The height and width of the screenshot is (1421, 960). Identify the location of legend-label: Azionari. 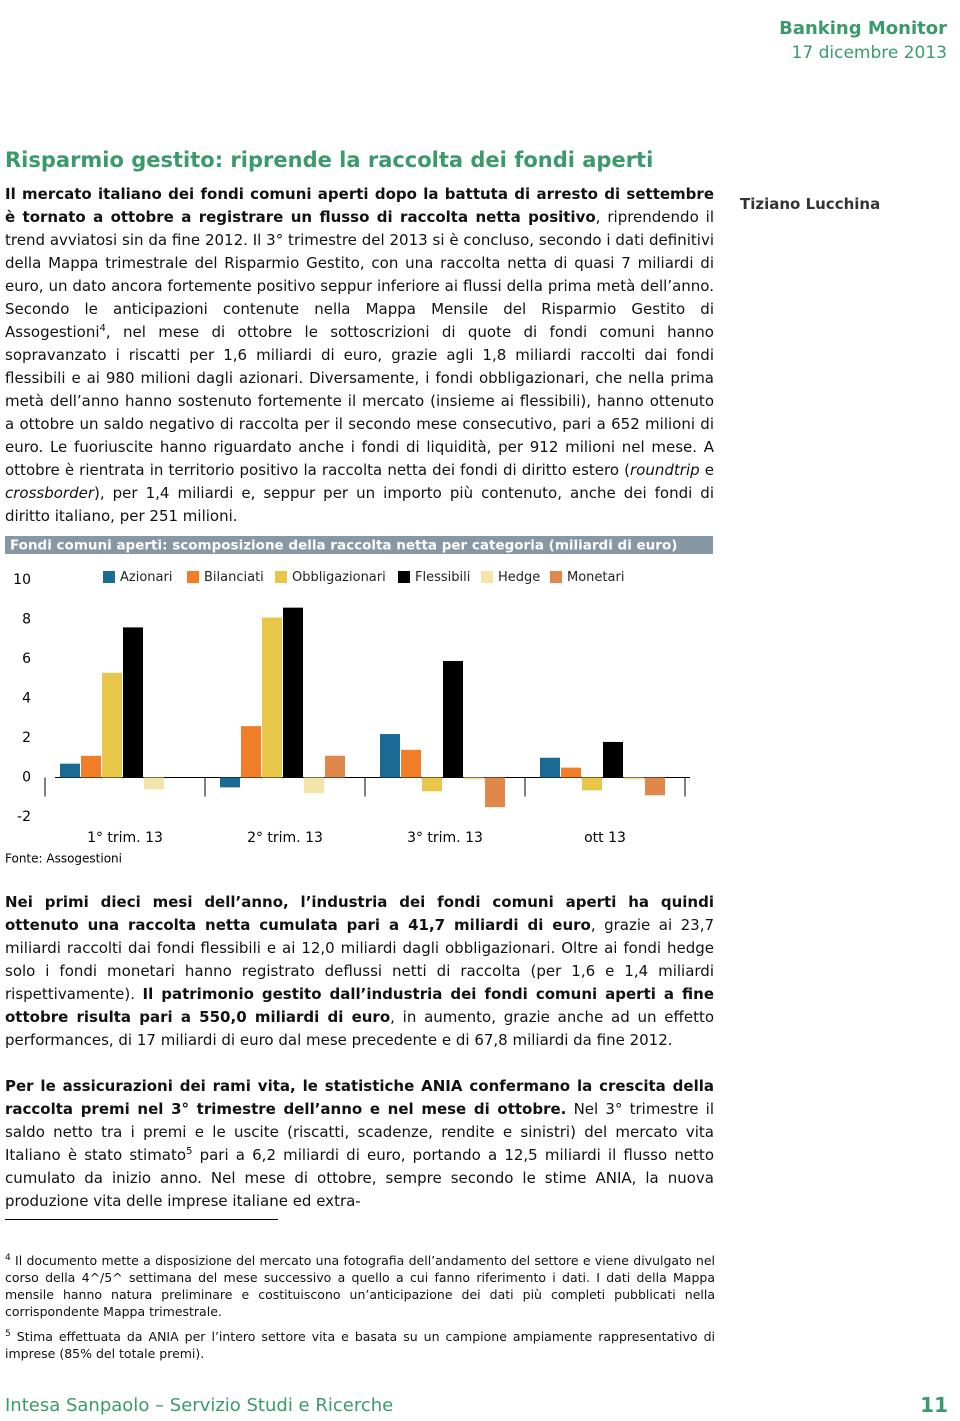
(146, 577).